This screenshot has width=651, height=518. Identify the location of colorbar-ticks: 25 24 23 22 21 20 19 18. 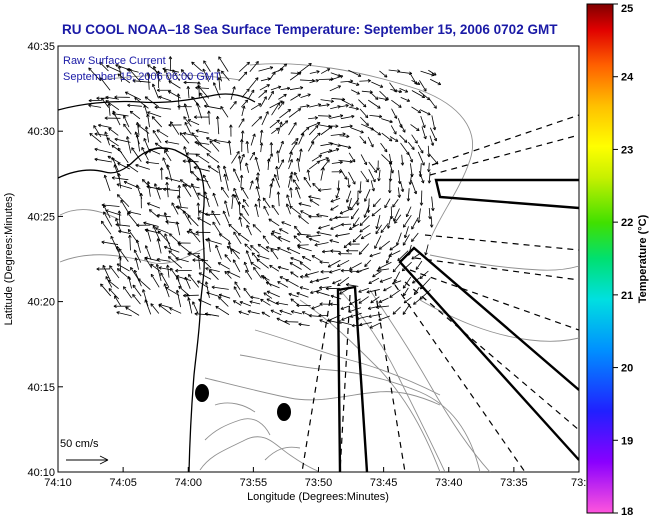
(623, 260).